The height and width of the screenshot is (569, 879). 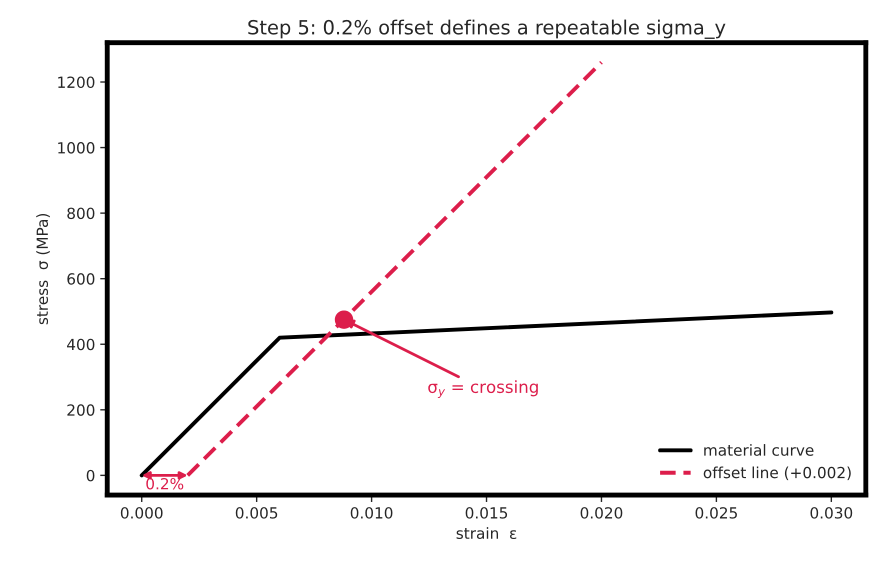 What do you see at coordinates (759, 450) in the screenshot?
I see `legend-label: material curve` at bounding box center [759, 450].